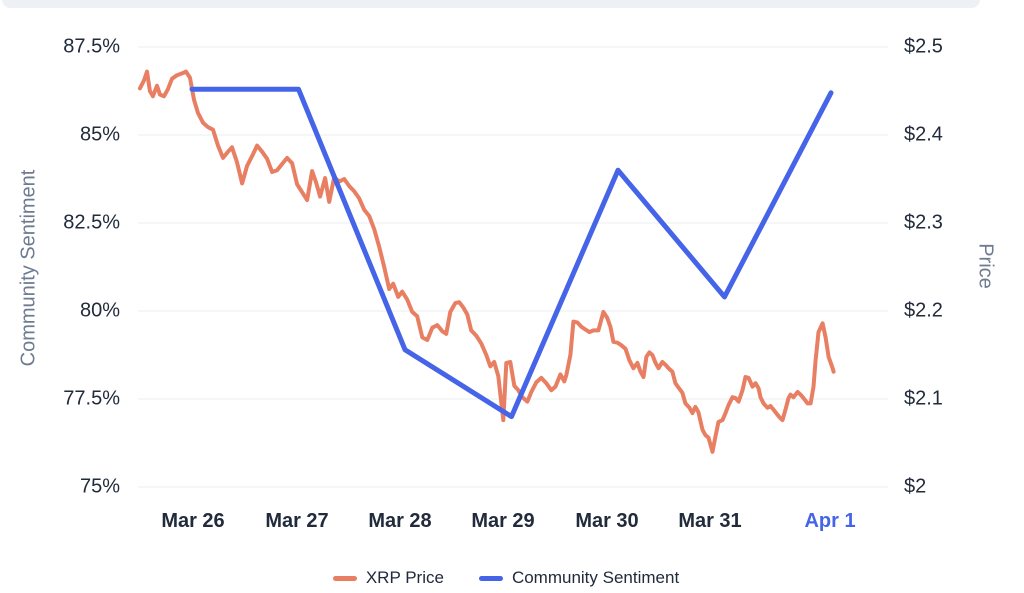  Describe the element at coordinates (344, 578) in the screenshot. I see `xrp-price-swatch-icon` at that location.